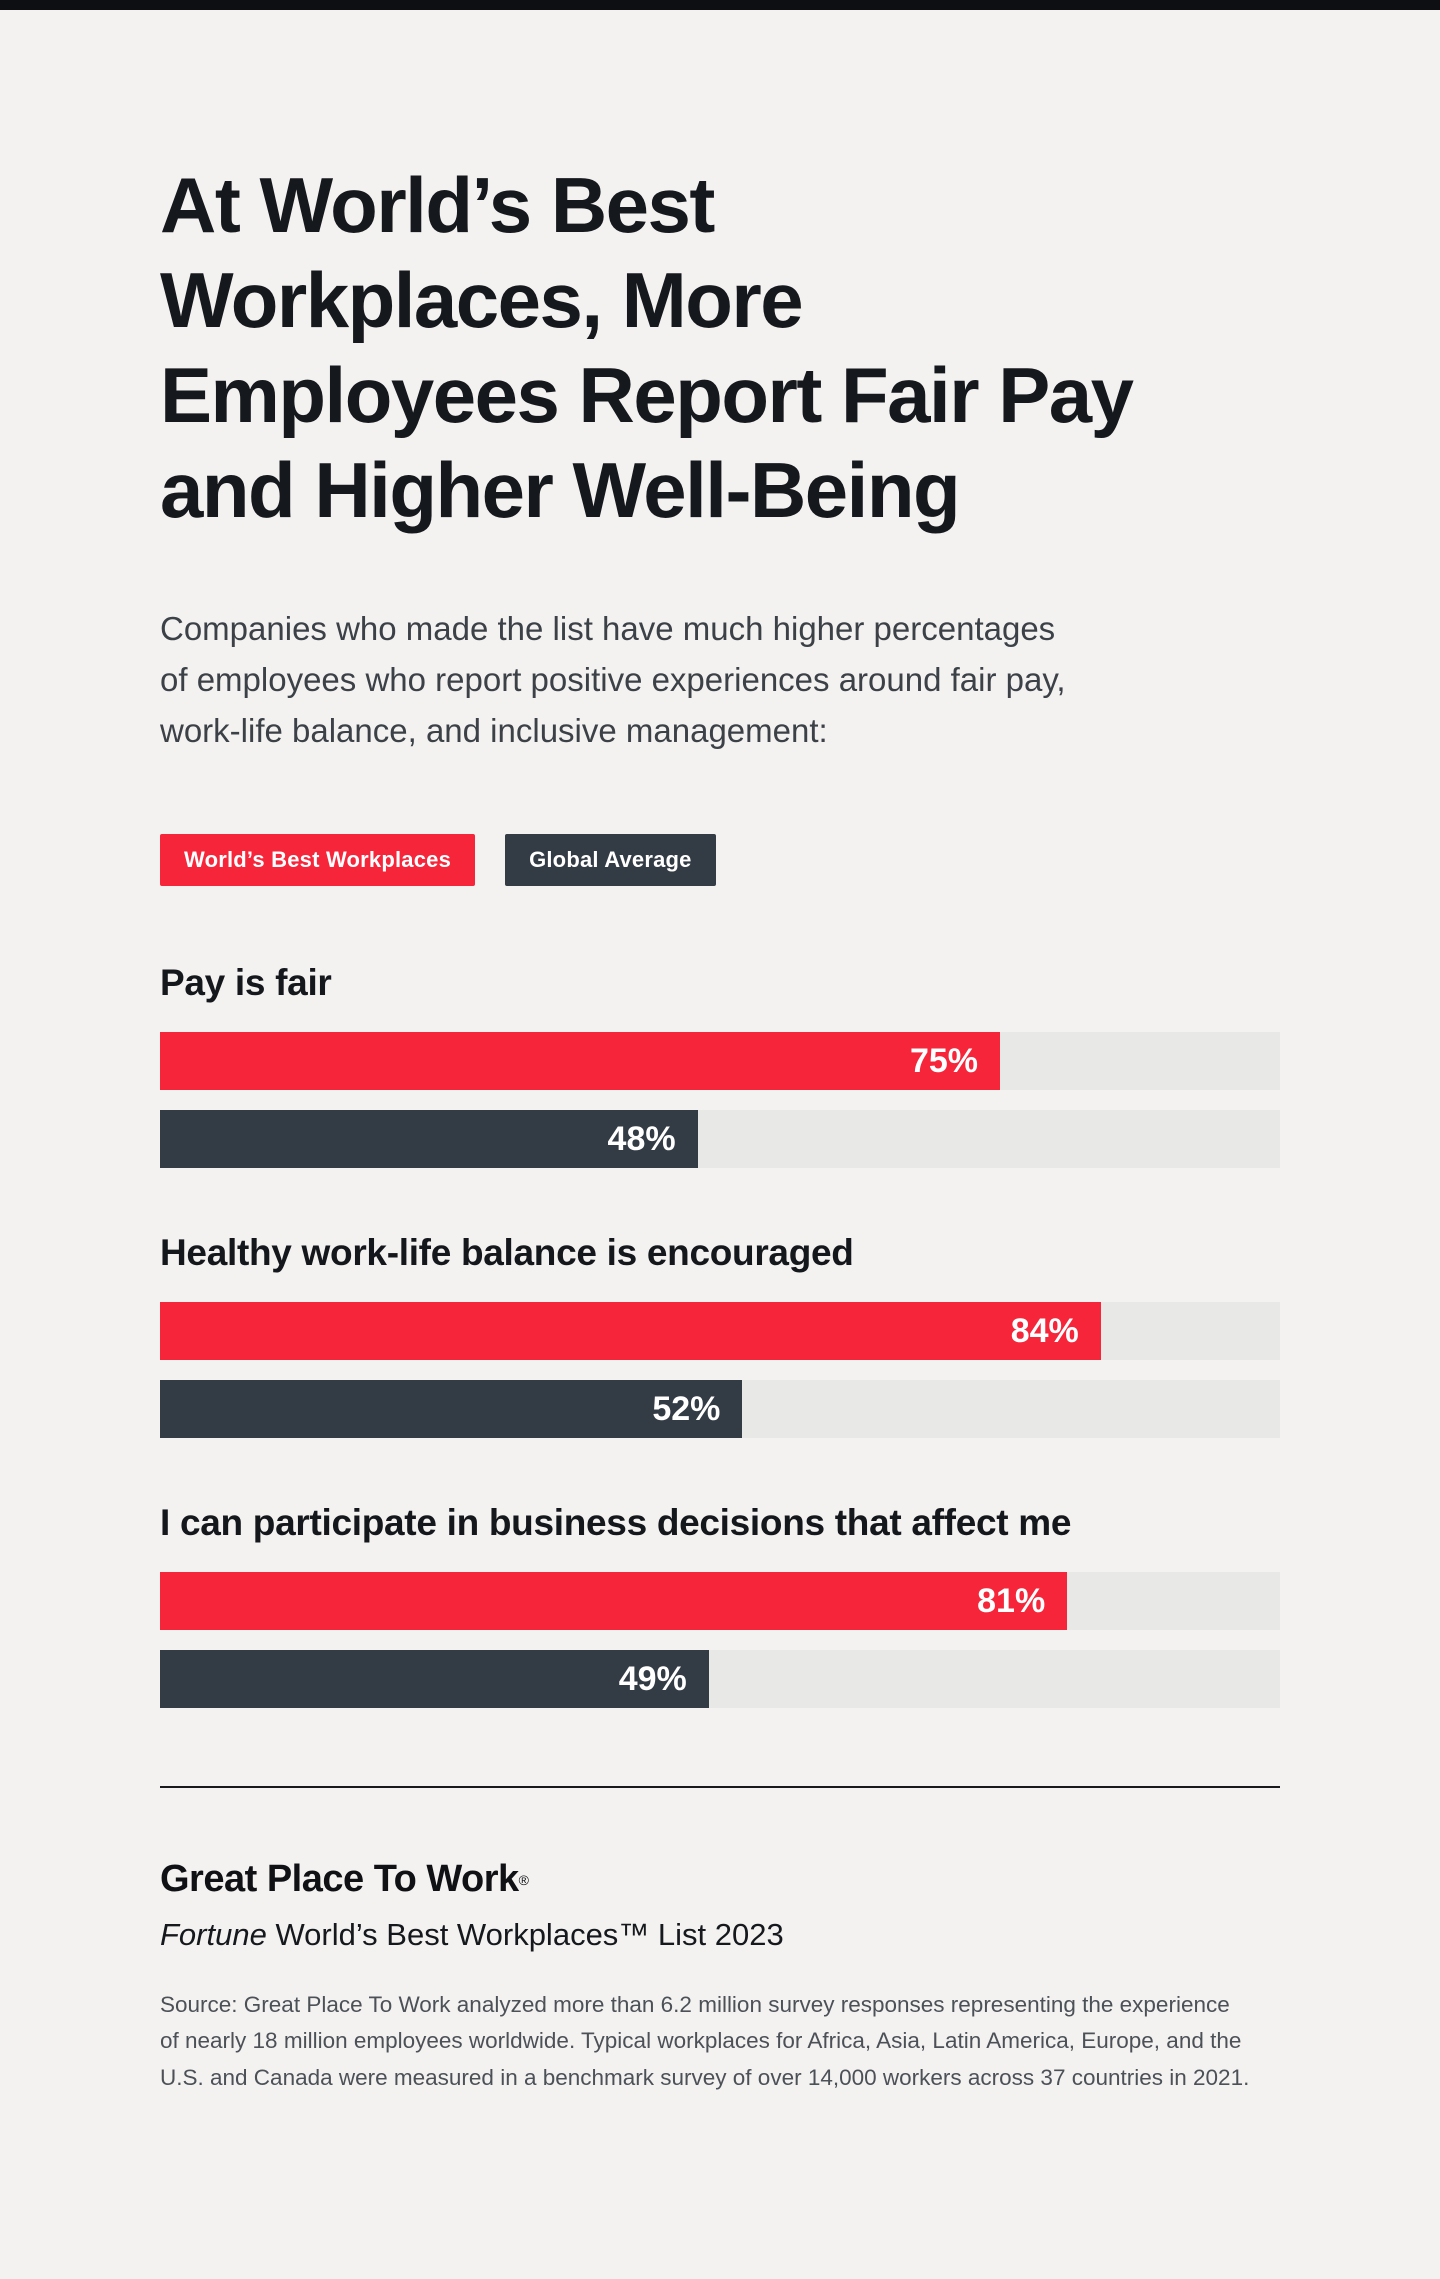 The height and width of the screenshot is (2279, 1440). What do you see at coordinates (560, 490) in the screenshot?
I see `page-title-line: and Higher Well-Being` at bounding box center [560, 490].